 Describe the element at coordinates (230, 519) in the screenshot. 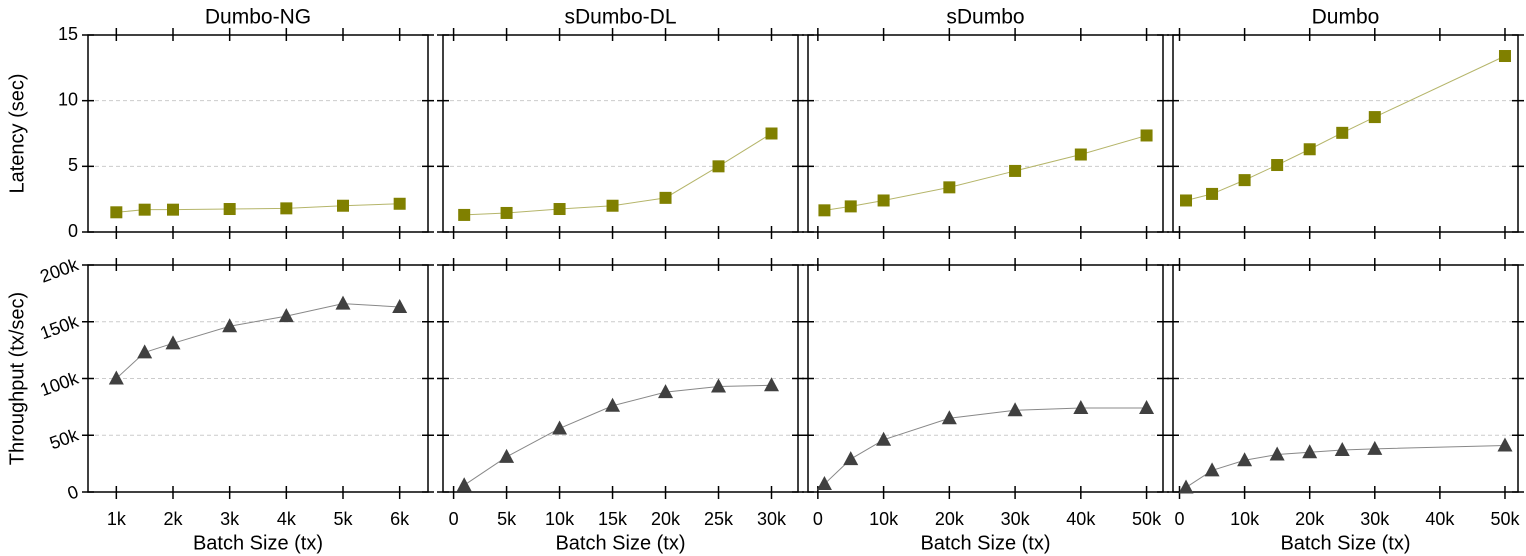

I see `x-tick-label: 3k` at that location.